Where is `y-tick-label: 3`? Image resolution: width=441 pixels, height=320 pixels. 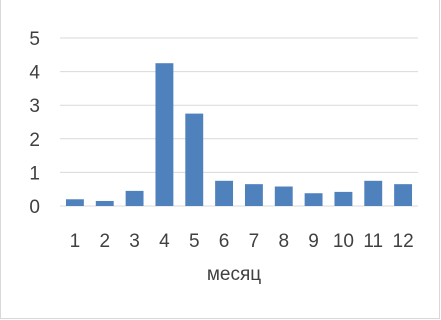 y-tick-label: 3 is located at coordinates (34, 106).